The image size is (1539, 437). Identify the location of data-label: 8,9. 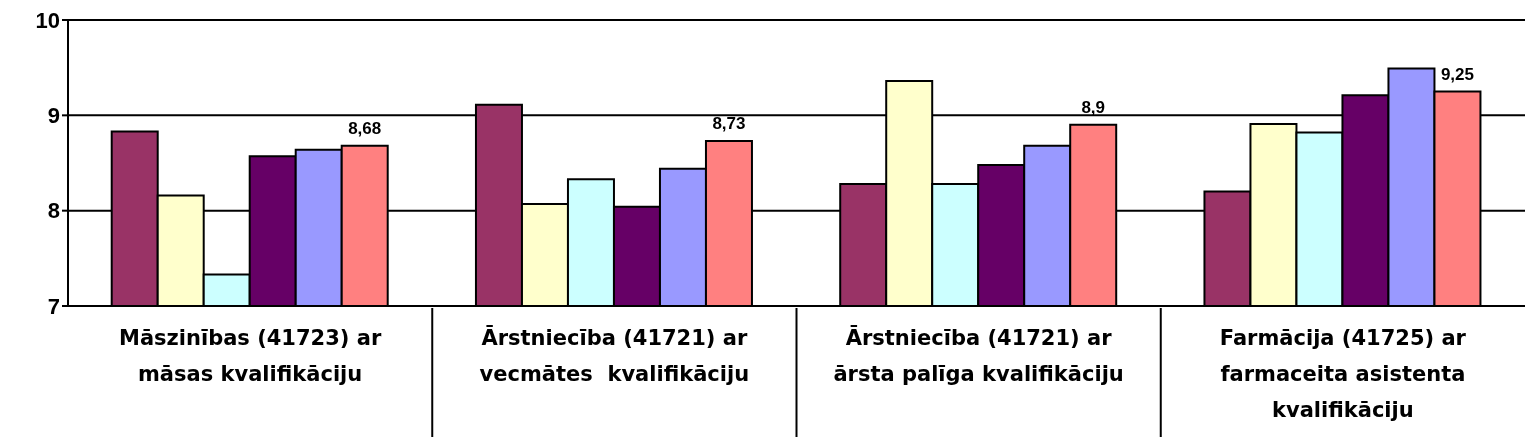
(1093, 107).